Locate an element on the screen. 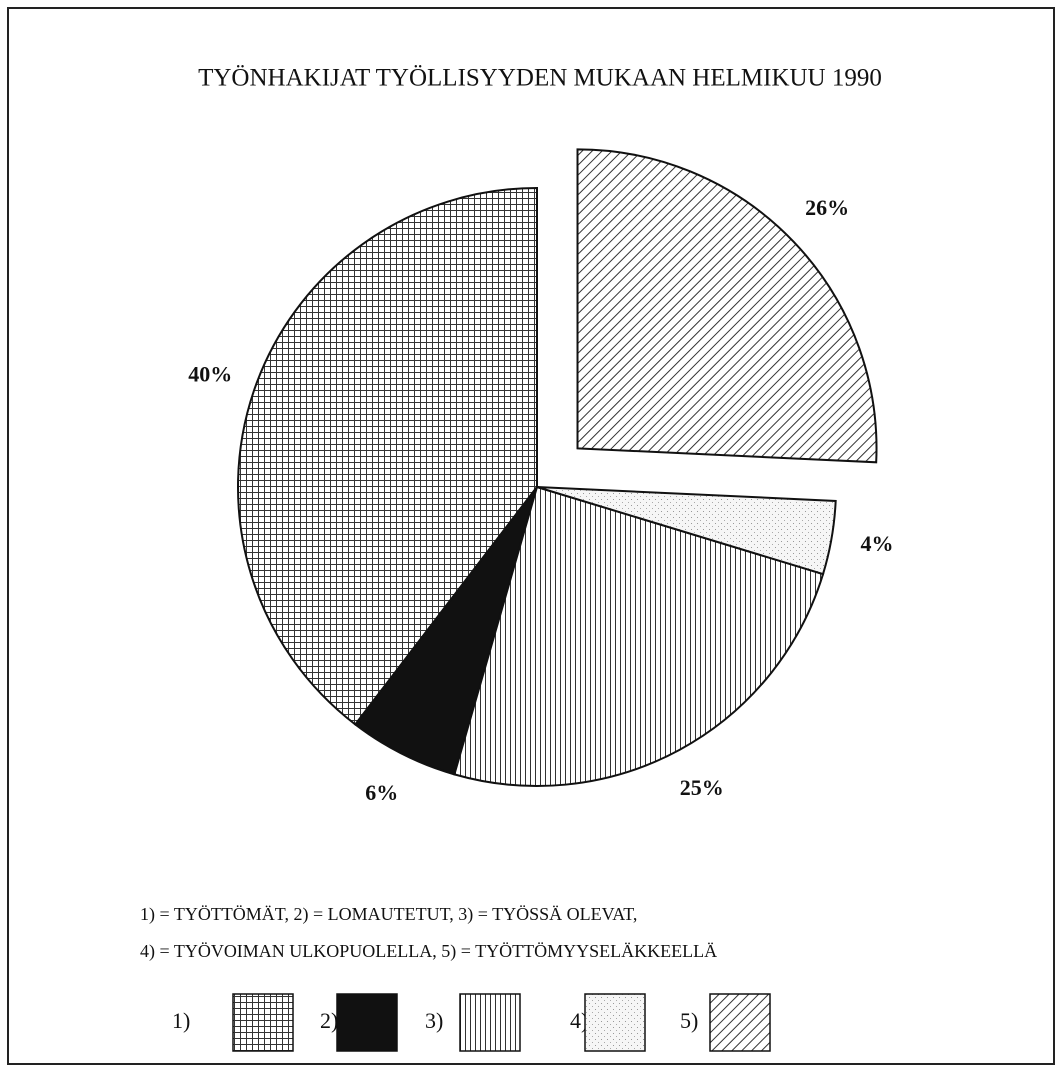 Image resolution: width=1057 pixels, height=1067 pixels. legend-label: 2) is located at coordinates (329, 1020).